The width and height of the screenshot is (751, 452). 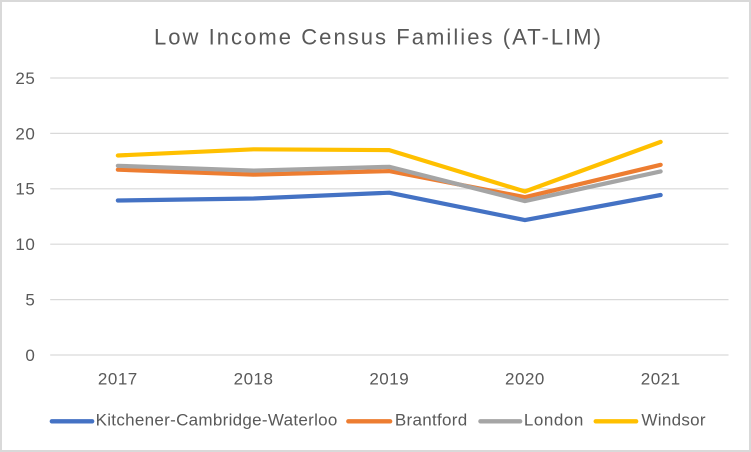 I want to click on svg-text: 0, so click(x=30, y=355).